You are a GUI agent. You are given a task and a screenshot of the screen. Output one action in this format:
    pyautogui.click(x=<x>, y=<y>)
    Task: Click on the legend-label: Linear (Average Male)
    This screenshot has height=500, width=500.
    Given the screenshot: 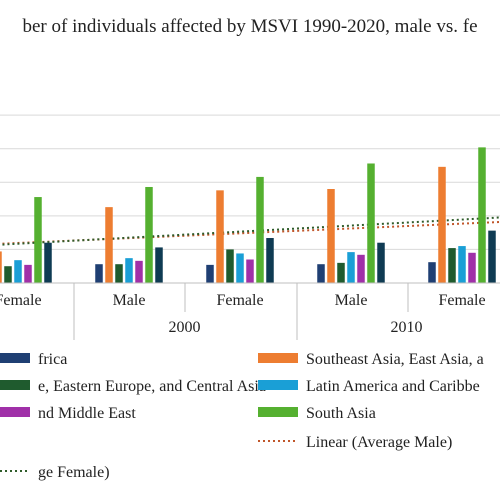 What is the action you would take?
    pyautogui.click(x=379, y=442)
    